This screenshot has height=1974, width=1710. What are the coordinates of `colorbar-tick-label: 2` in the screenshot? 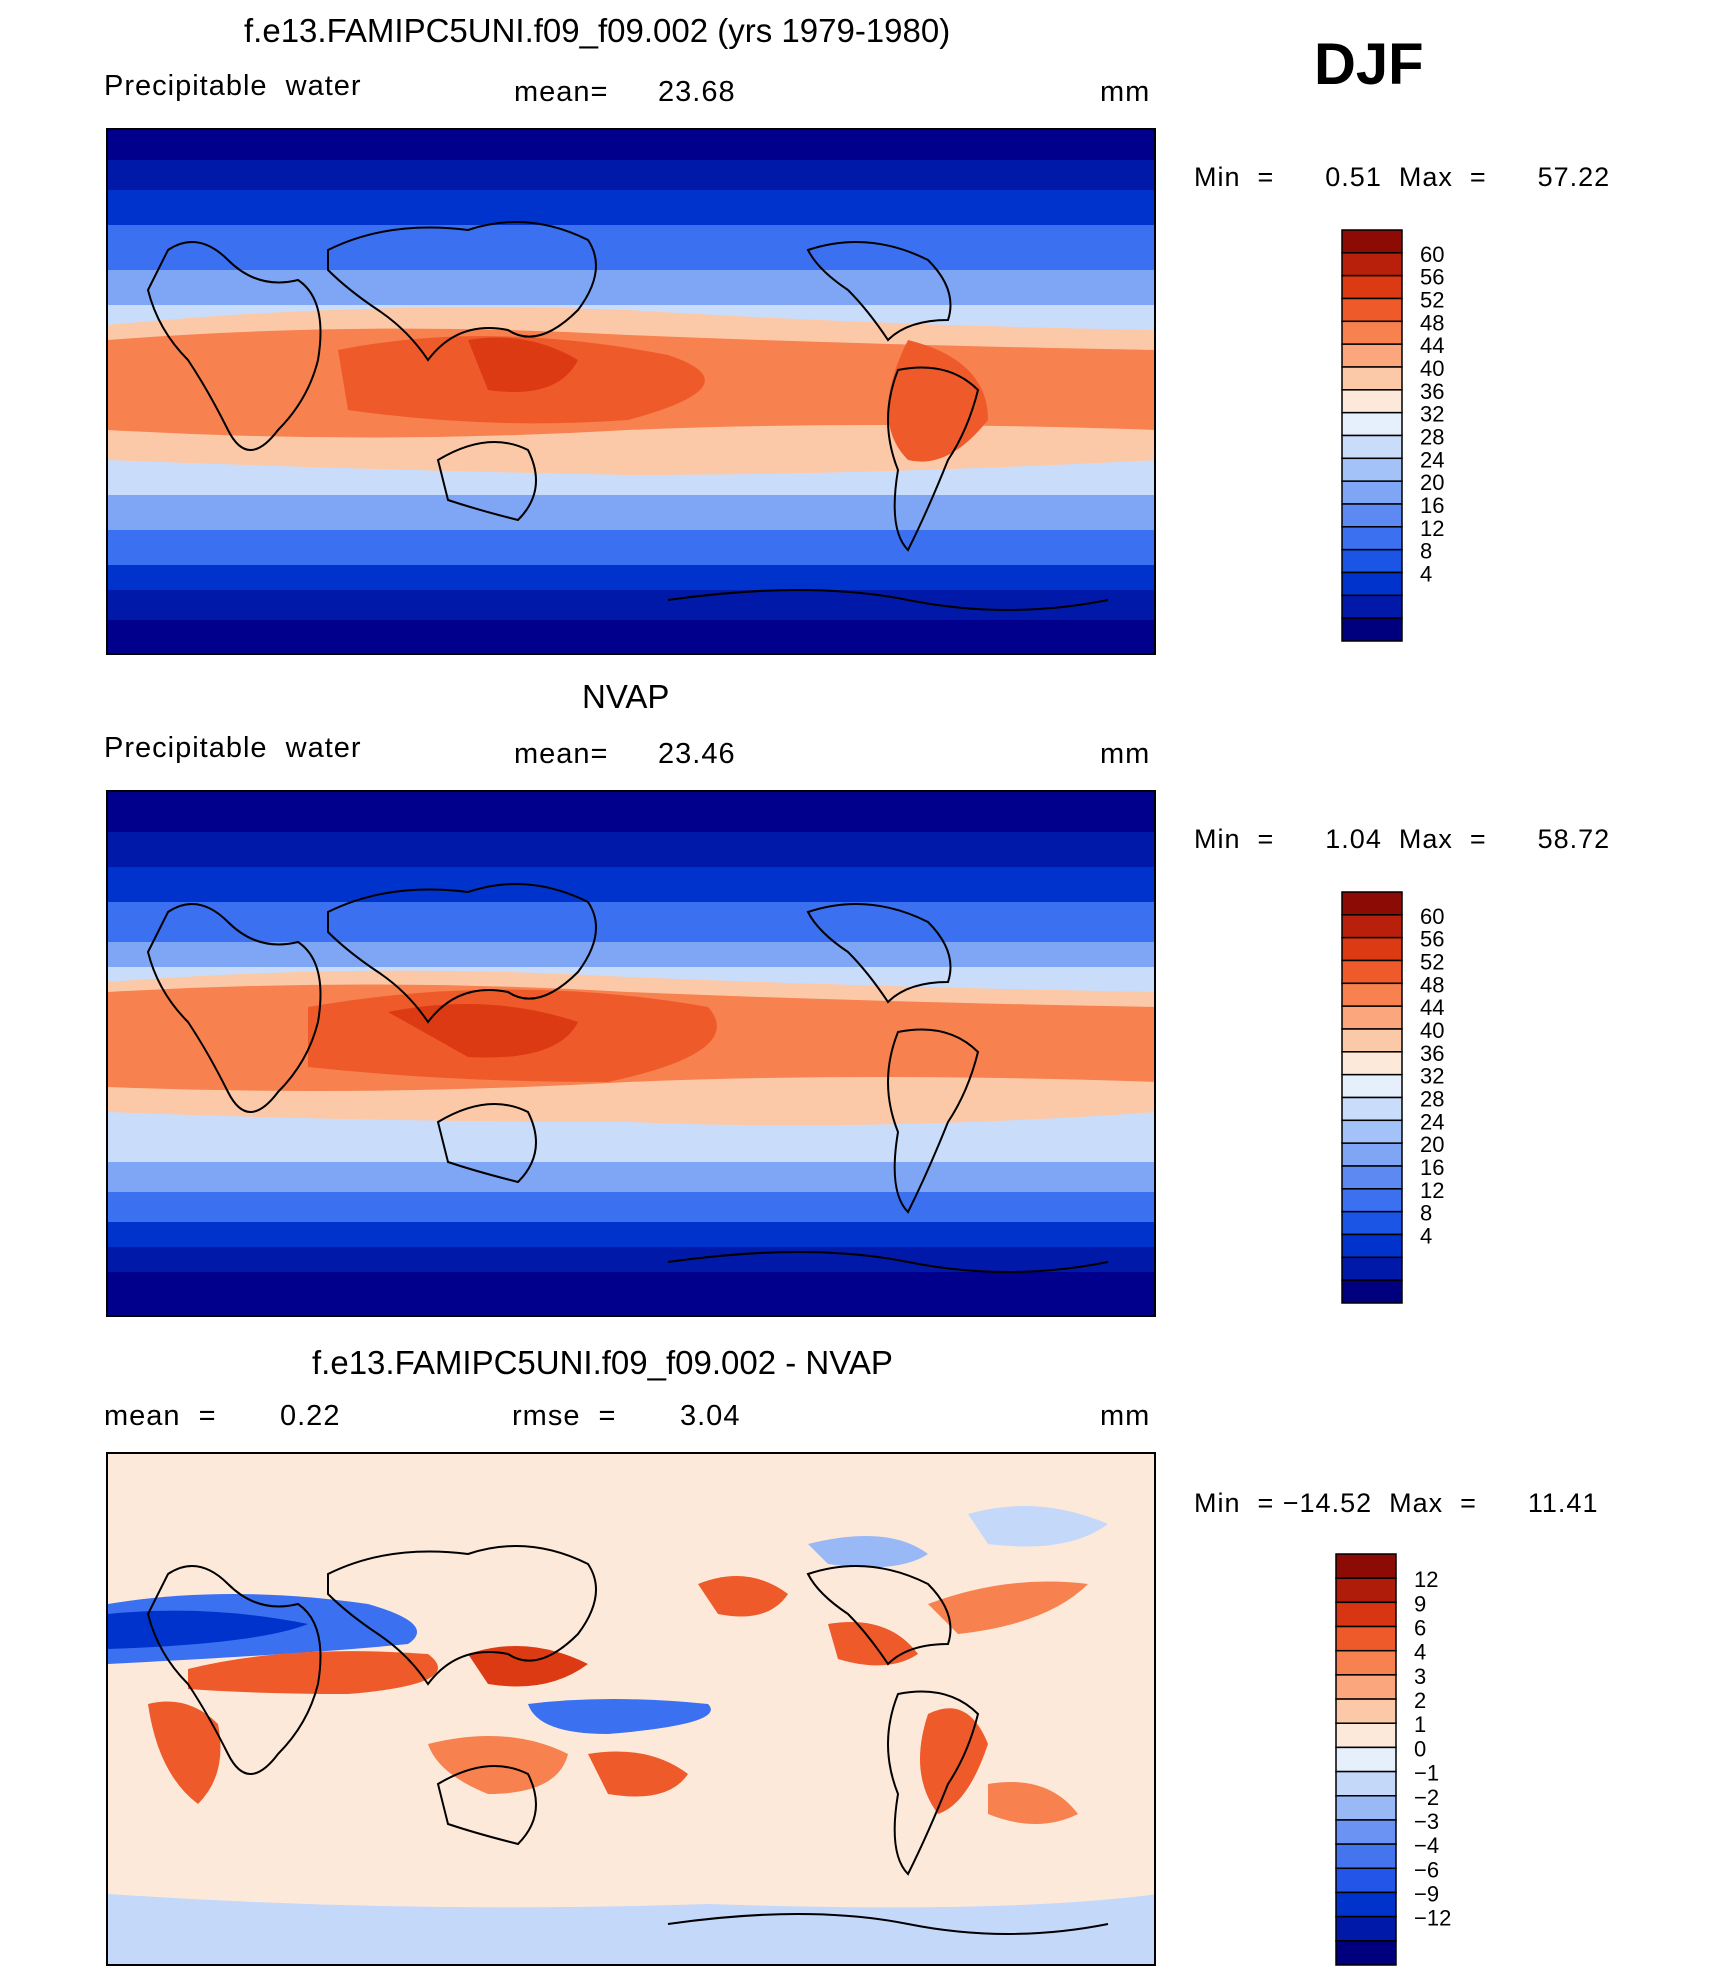 It's located at (1420, 1700).